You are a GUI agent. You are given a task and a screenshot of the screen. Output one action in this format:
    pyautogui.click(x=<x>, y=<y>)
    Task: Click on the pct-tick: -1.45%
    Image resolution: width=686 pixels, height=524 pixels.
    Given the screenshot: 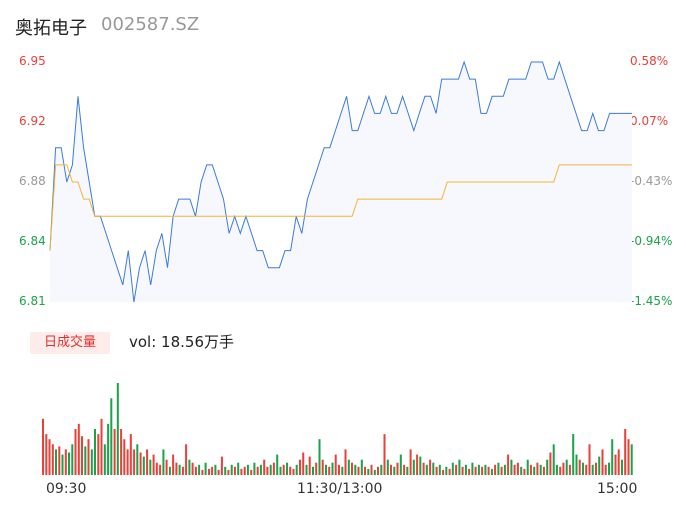 What is the action you would take?
    pyautogui.click(x=651, y=301)
    